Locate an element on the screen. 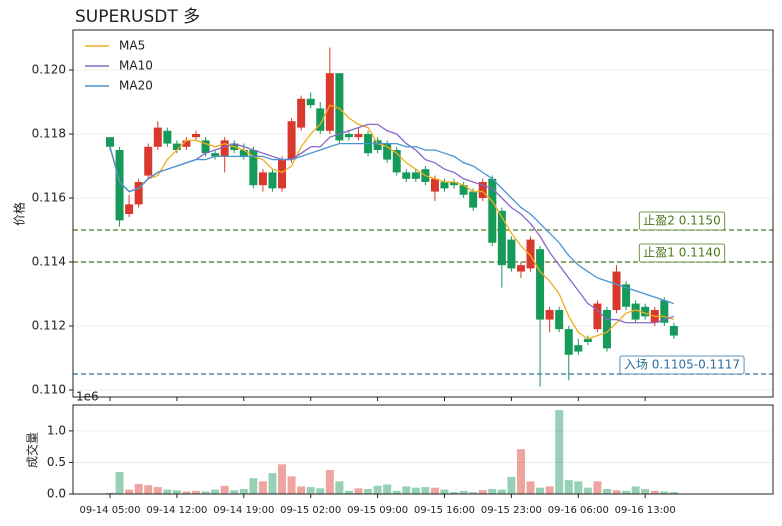 The height and width of the screenshot is (526, 782). legend-label: MA10 is located at coordinates (136, 66).